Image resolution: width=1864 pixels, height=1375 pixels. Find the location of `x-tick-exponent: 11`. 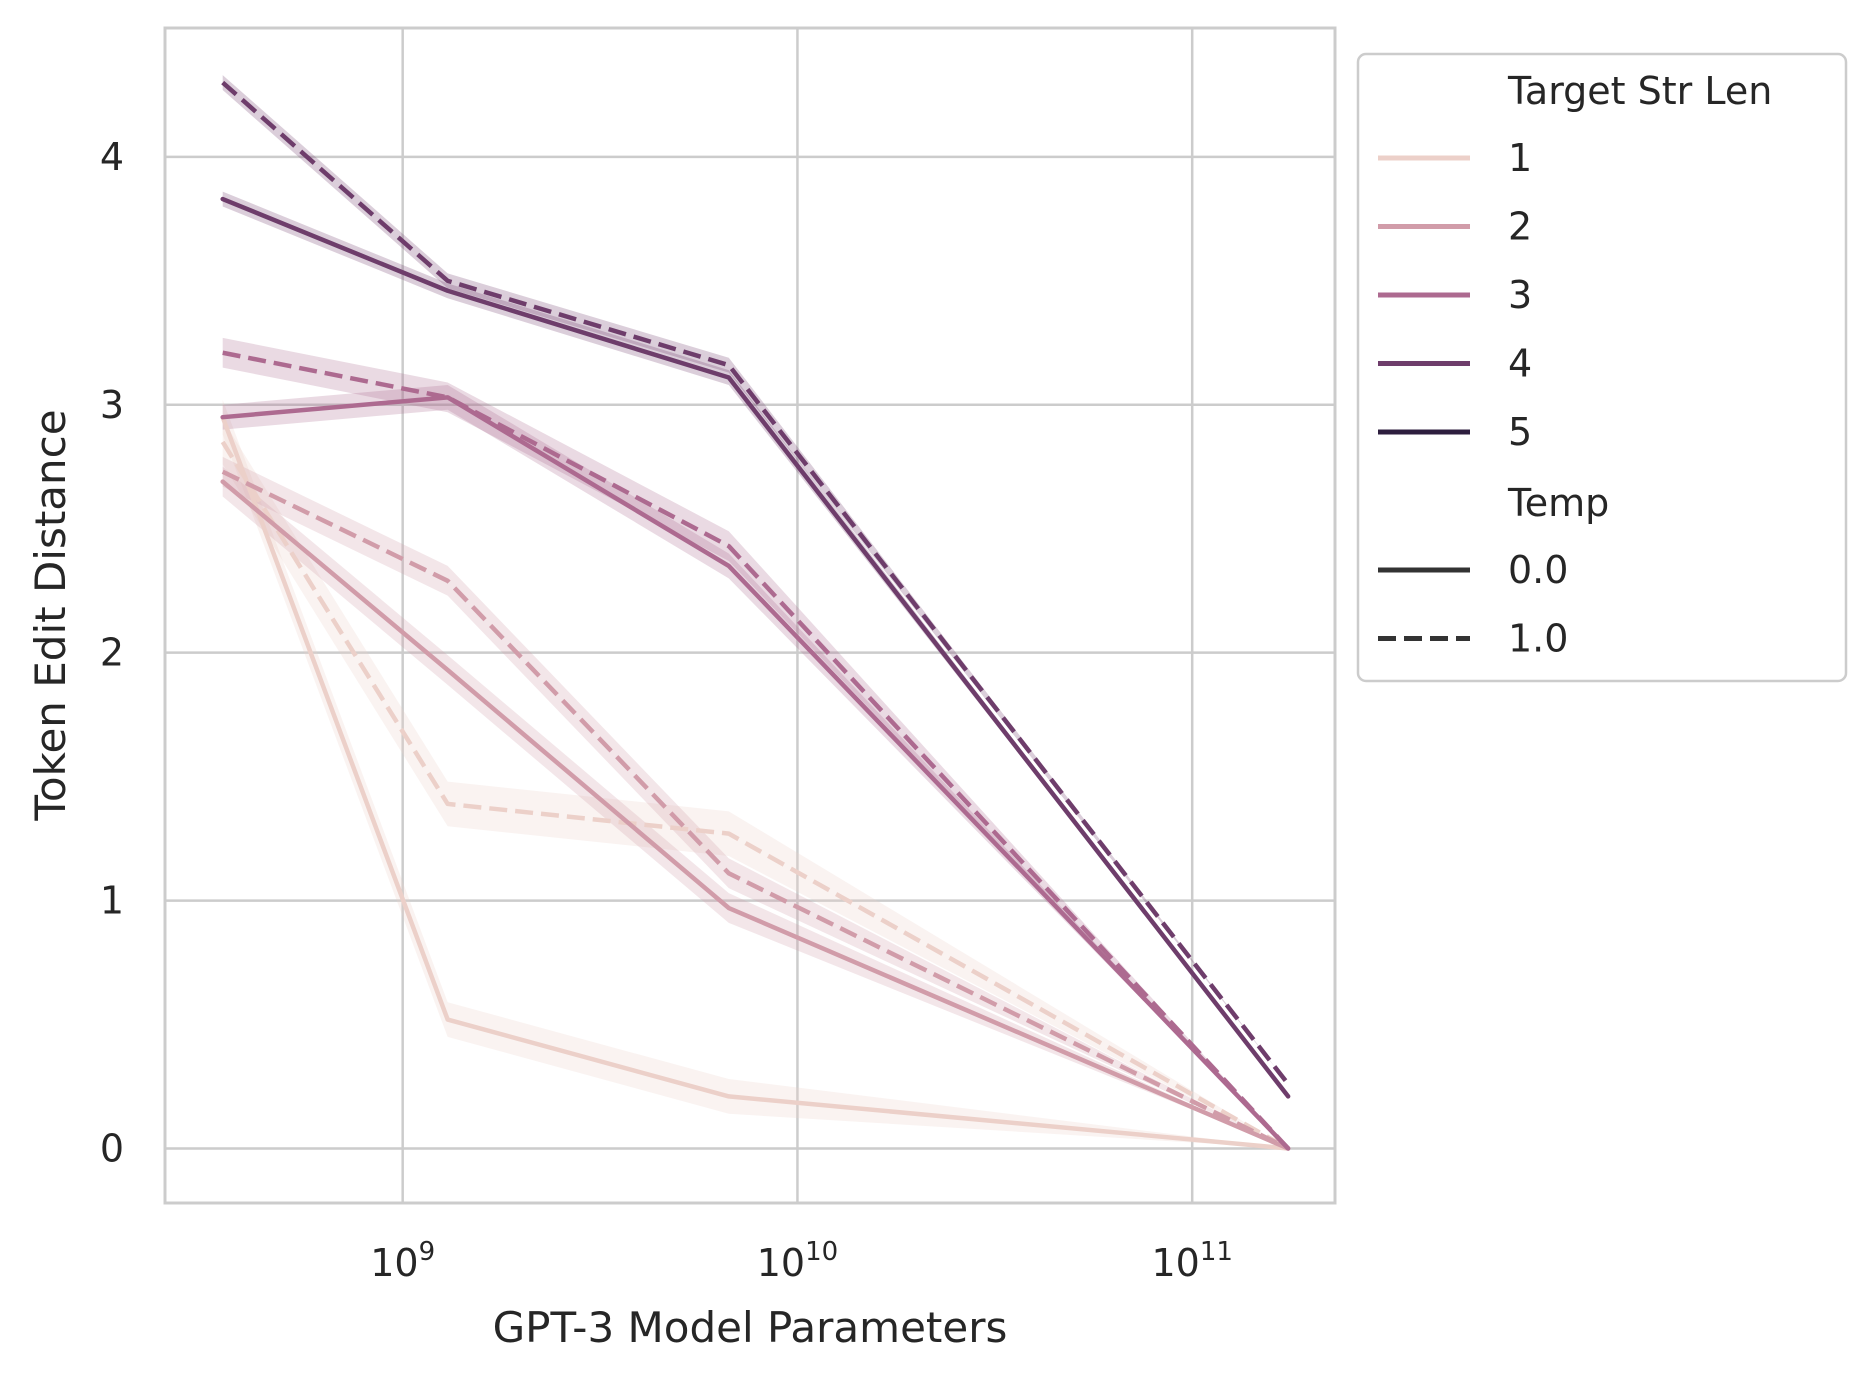

x-tick-exponent: 11 is located at coordinates (1216, 1252).